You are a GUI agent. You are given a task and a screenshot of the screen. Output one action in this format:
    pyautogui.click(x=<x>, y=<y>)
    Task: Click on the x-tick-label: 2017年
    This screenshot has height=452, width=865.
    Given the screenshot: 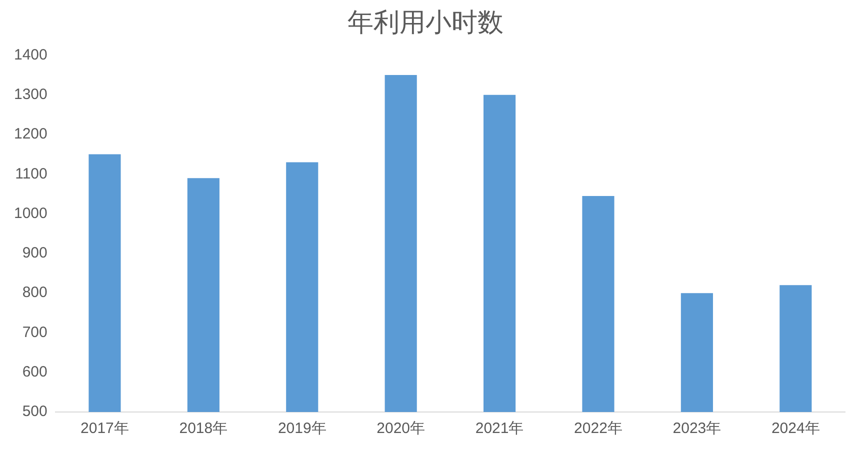 What is the action you would take?
    pyautogui.click(x=104, y=429)
    